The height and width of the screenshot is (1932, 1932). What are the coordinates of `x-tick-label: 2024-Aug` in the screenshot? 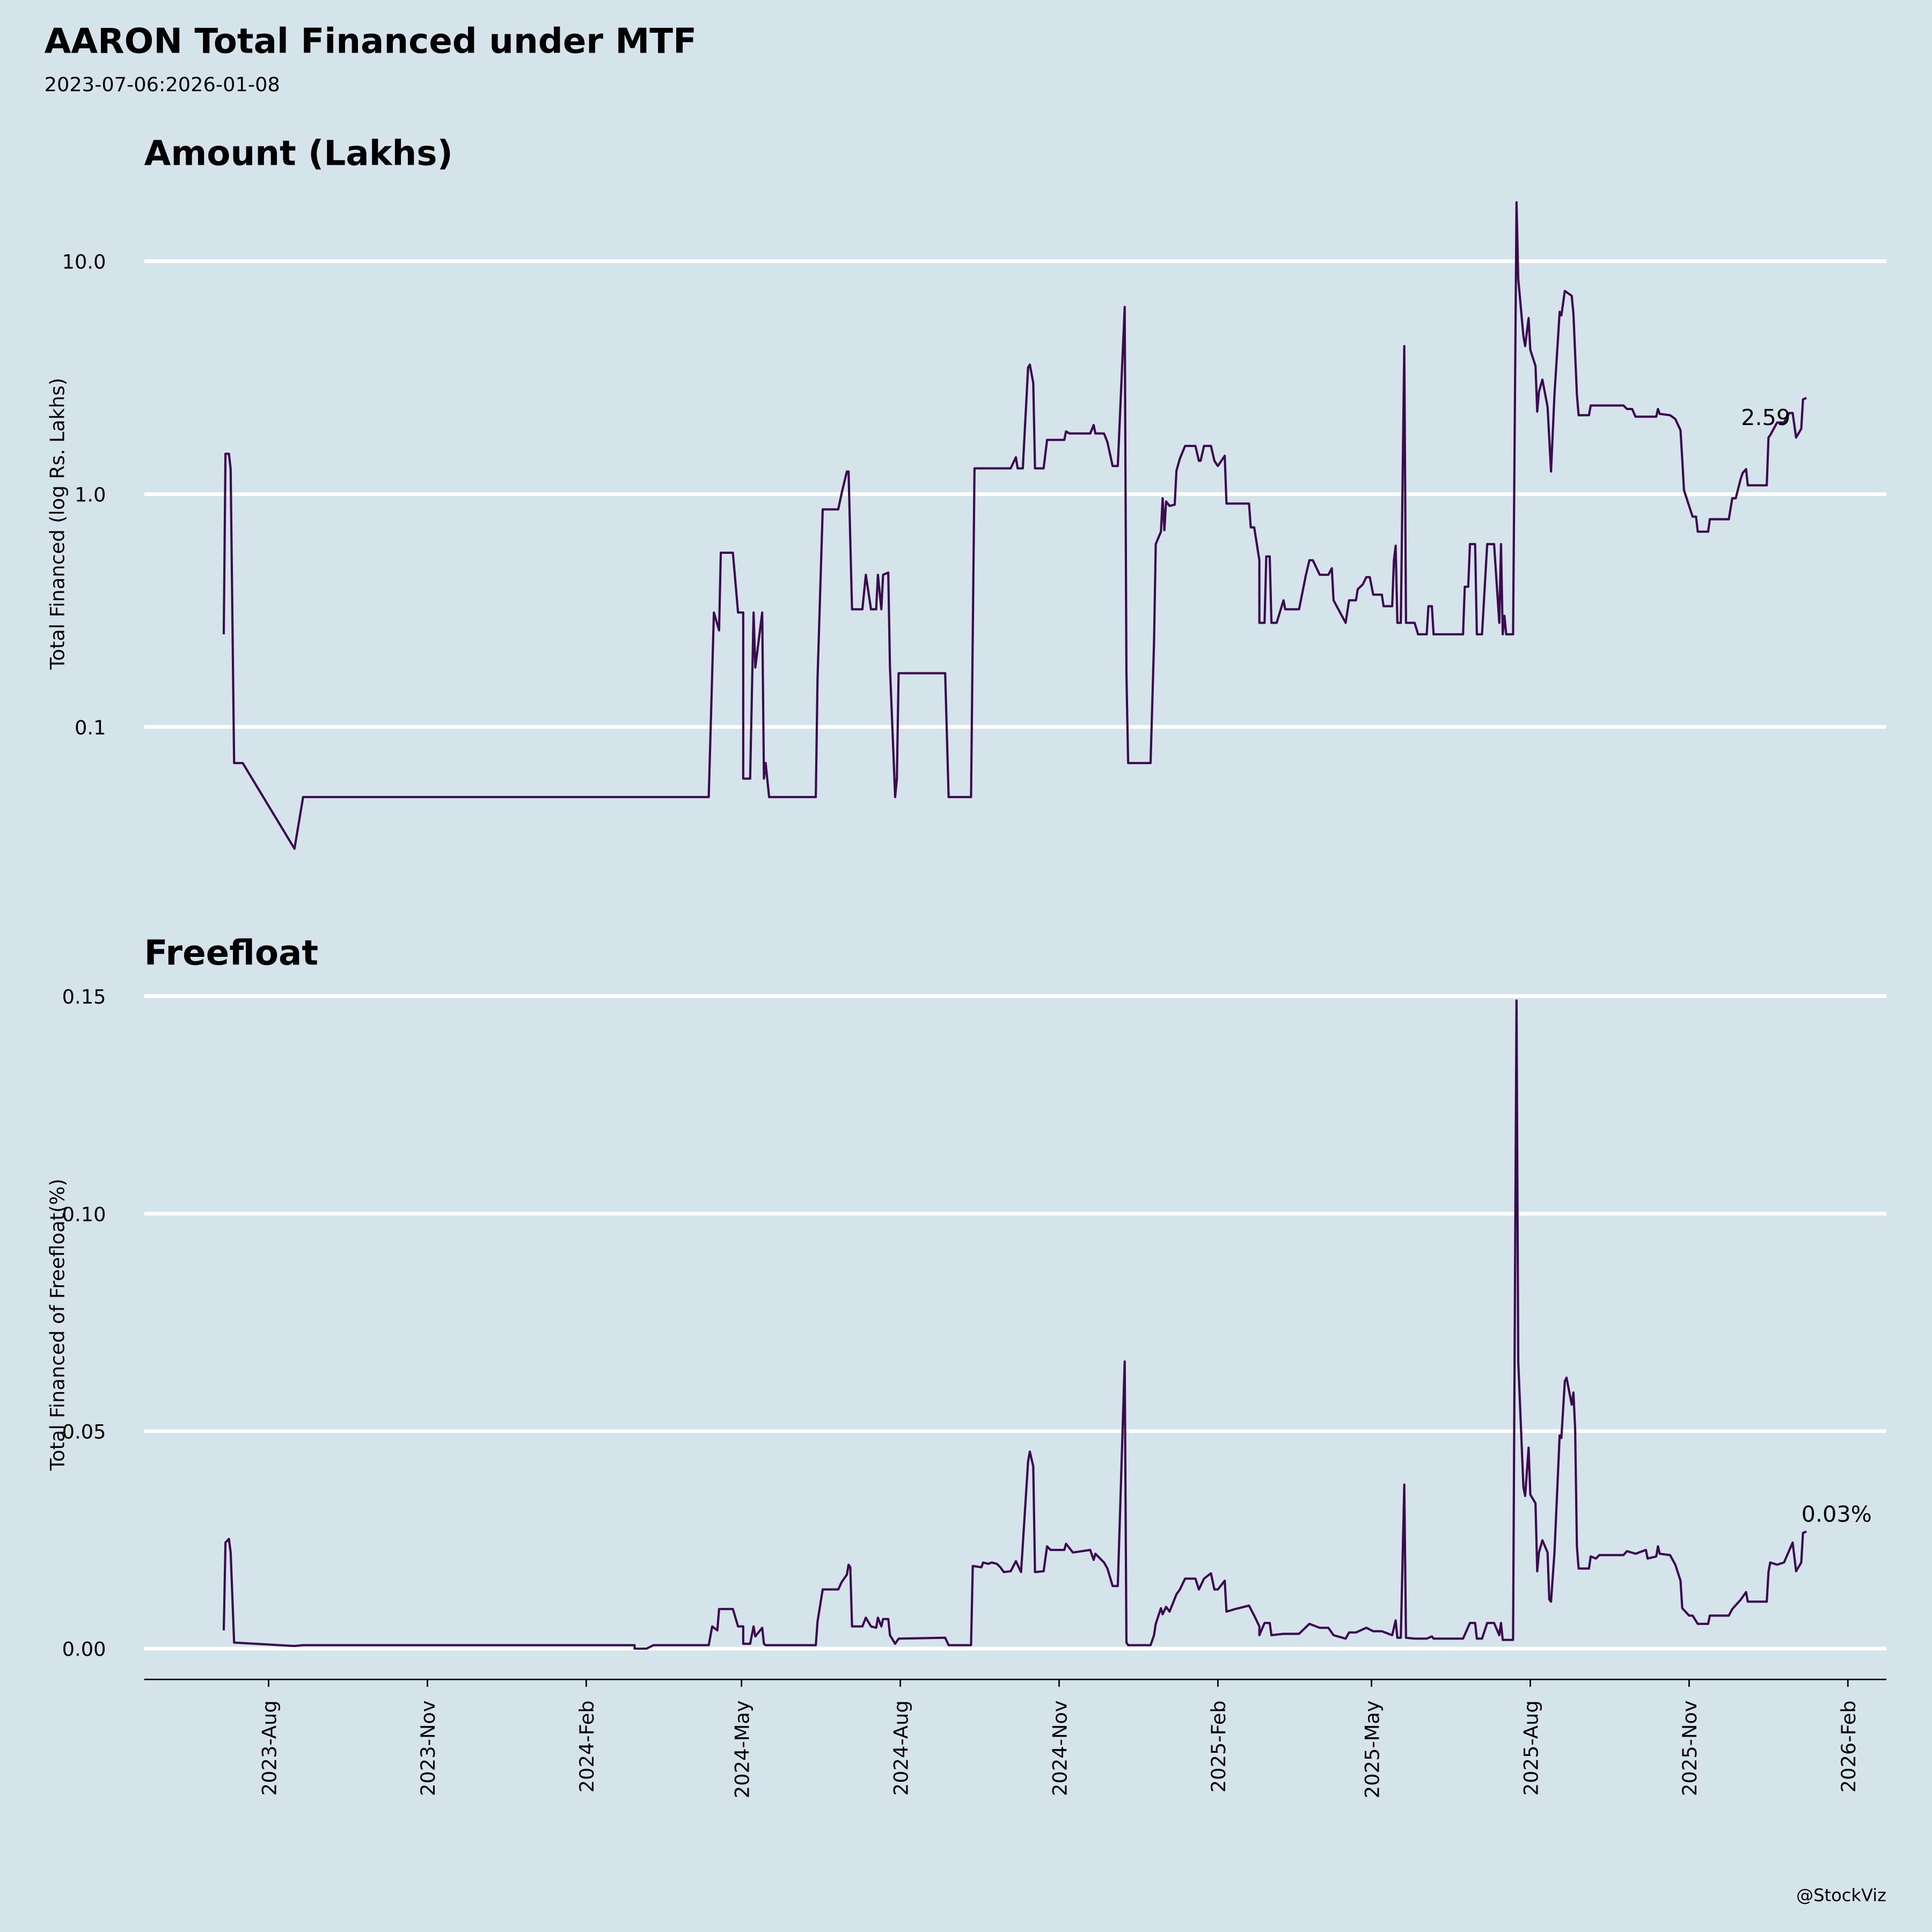 It's located at (900, 1748).